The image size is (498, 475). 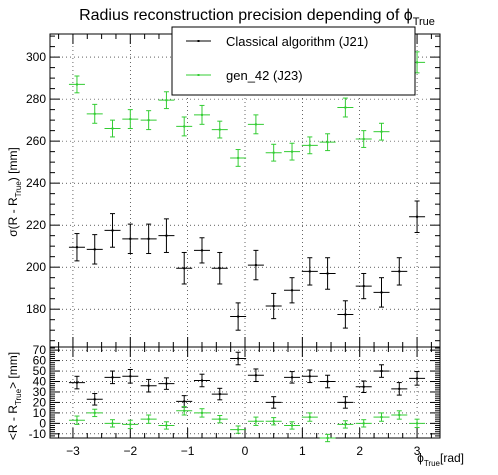 I want to click on x-axis-title: ϕTrue[rad], so click(x=440, y=459).